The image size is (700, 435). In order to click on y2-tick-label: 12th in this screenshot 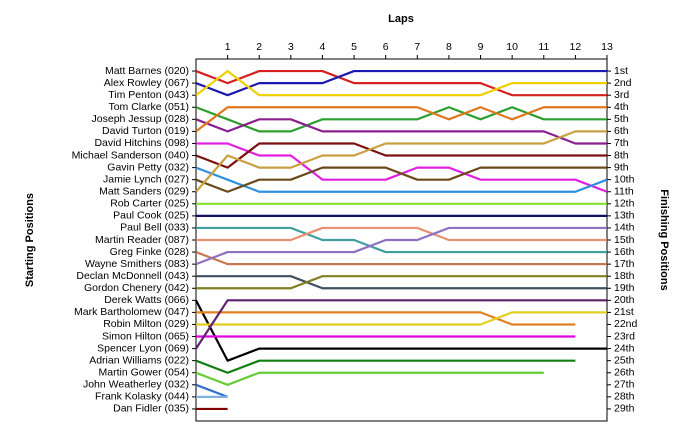, I will do `click(624, 204)`.